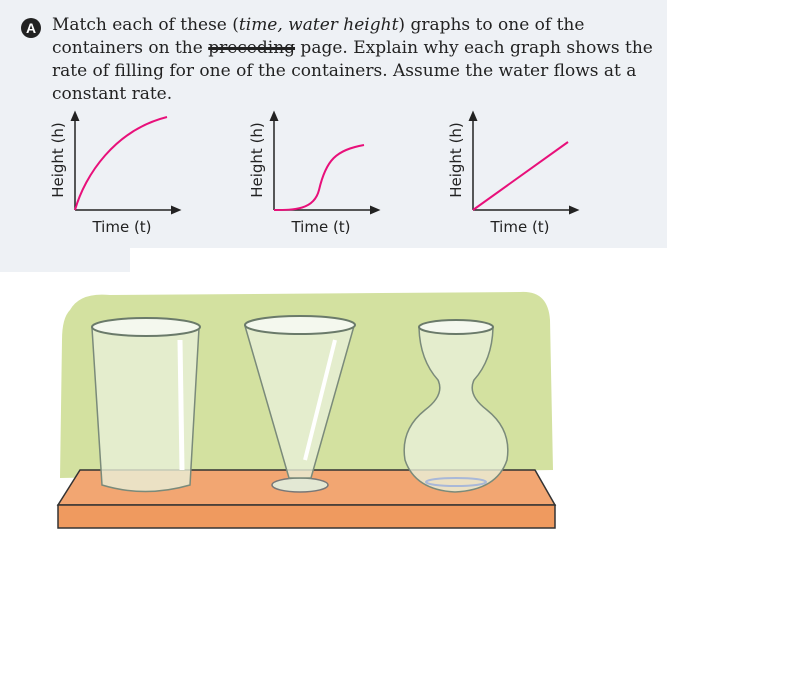 The height and width of the screenshot is (676, 794). What do you see at coordinates (318, 25) in the screenshot?
I see `instruction-italic: time, water height` at bounding box center [318, 25].